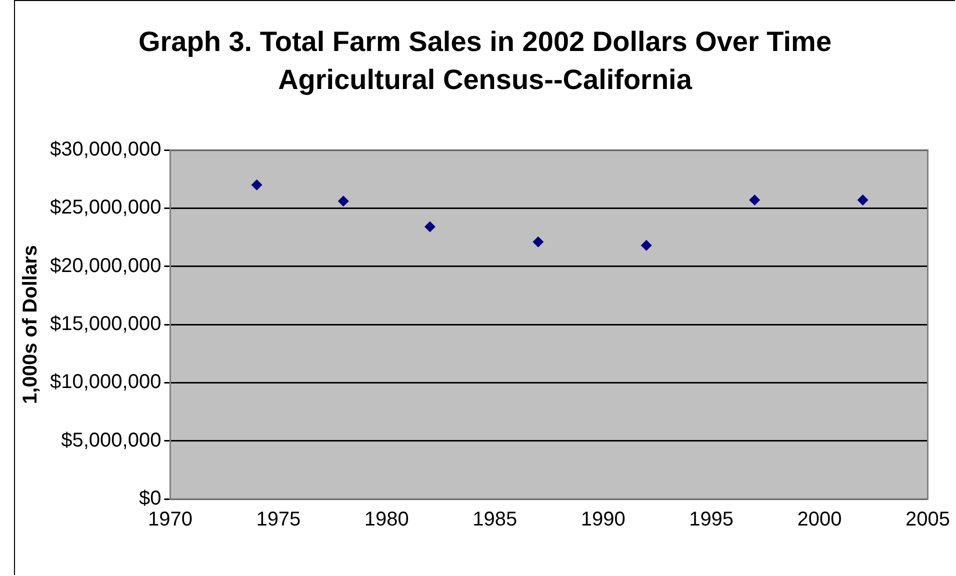  I want to click on x-tick-label: 1990, so click(603, 519).